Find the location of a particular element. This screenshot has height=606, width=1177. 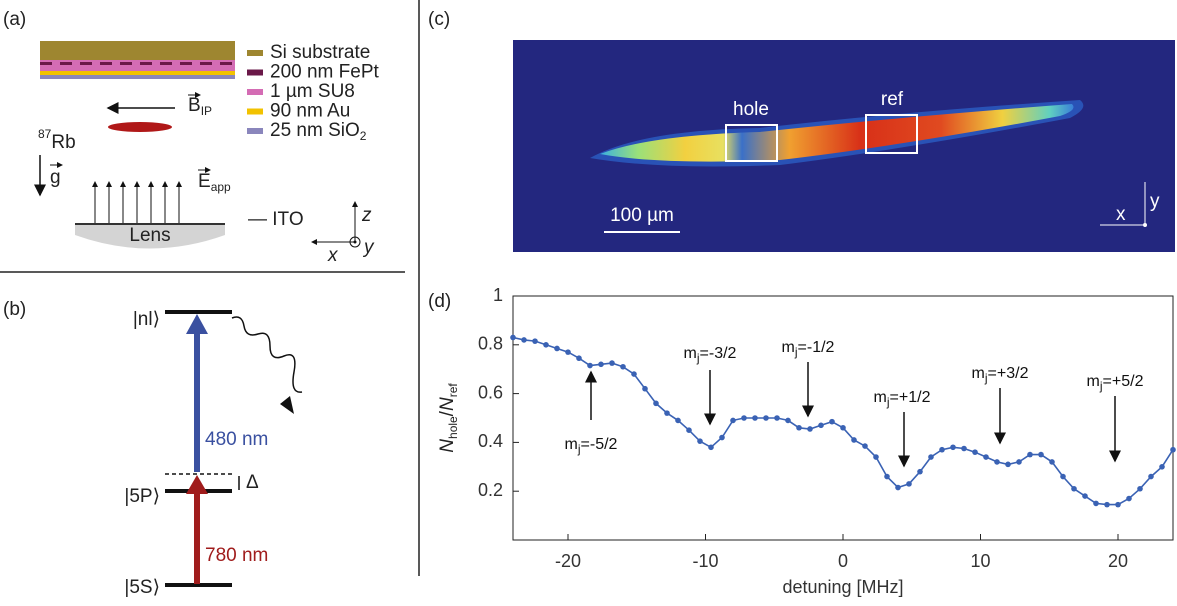

legend-text: 25 nm SiO is located at coordinates (315, 130).